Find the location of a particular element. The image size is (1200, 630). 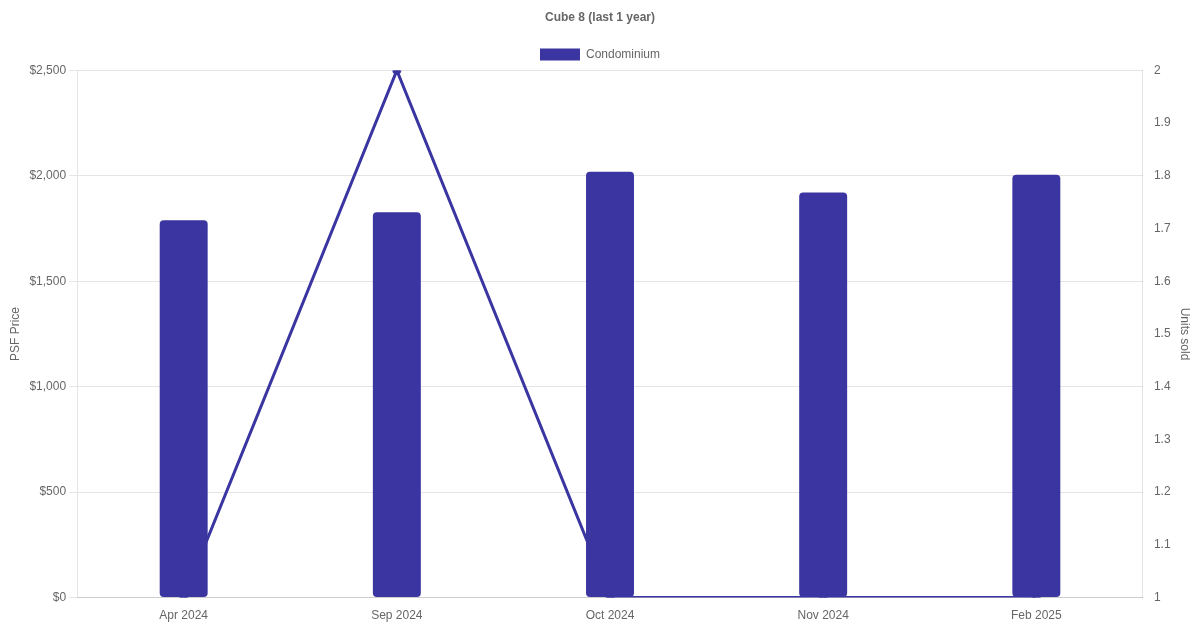

y2-tick-label: 1.9 is located at coordinates (1162, 122).